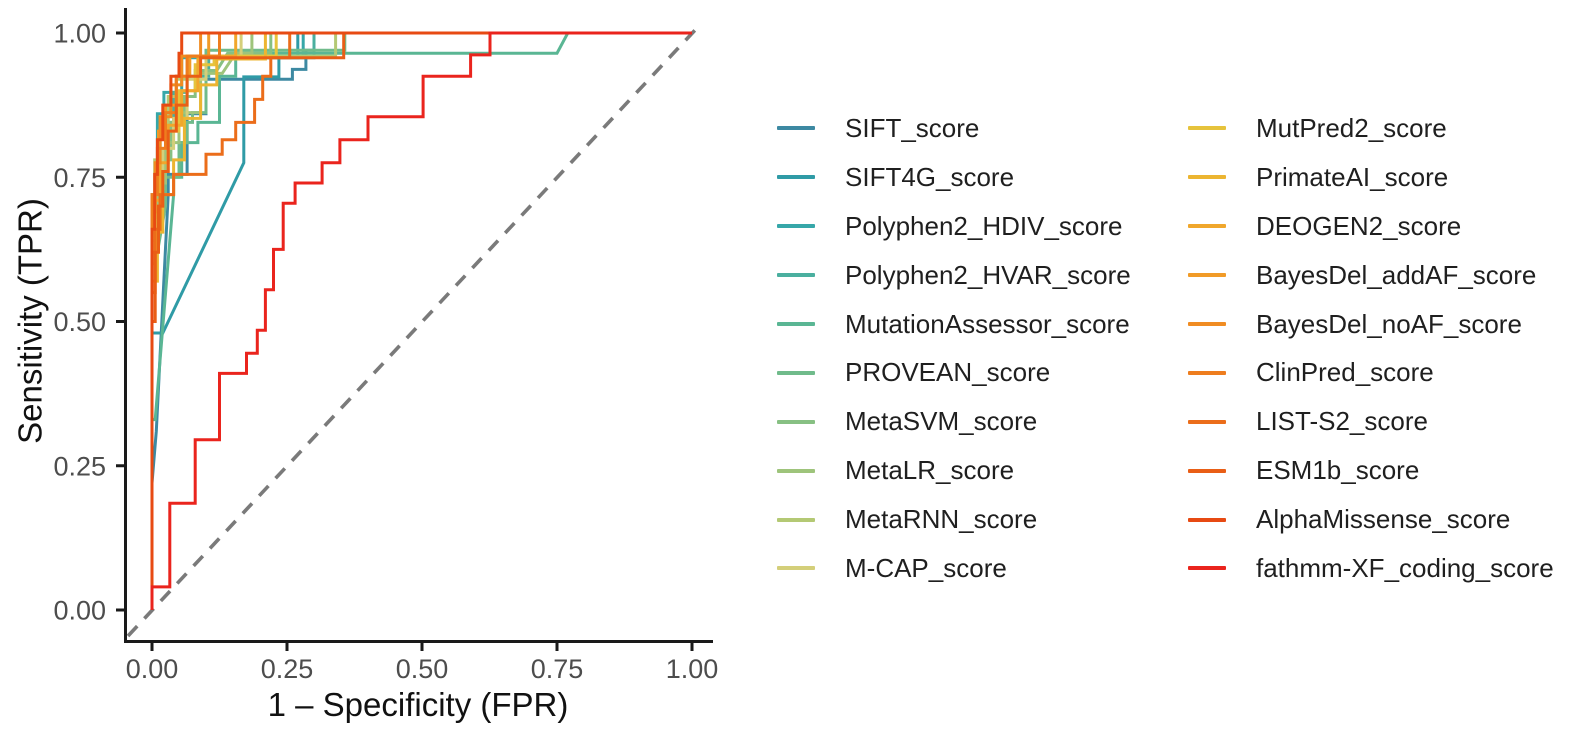  I want to click on legend-item: AlphaMissense_score, so click(1391, 519).